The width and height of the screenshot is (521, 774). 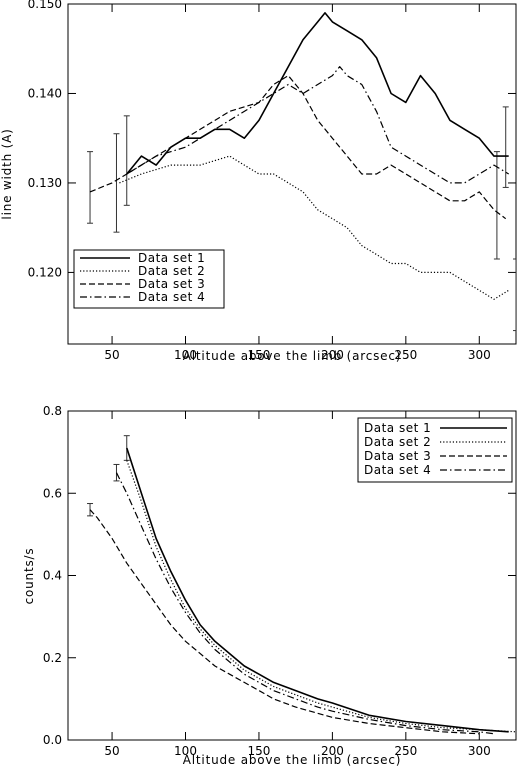 What do you see at coordinates (108, 476) in the screenshot?
I see `error-bars` at bounding box center [108, 476].